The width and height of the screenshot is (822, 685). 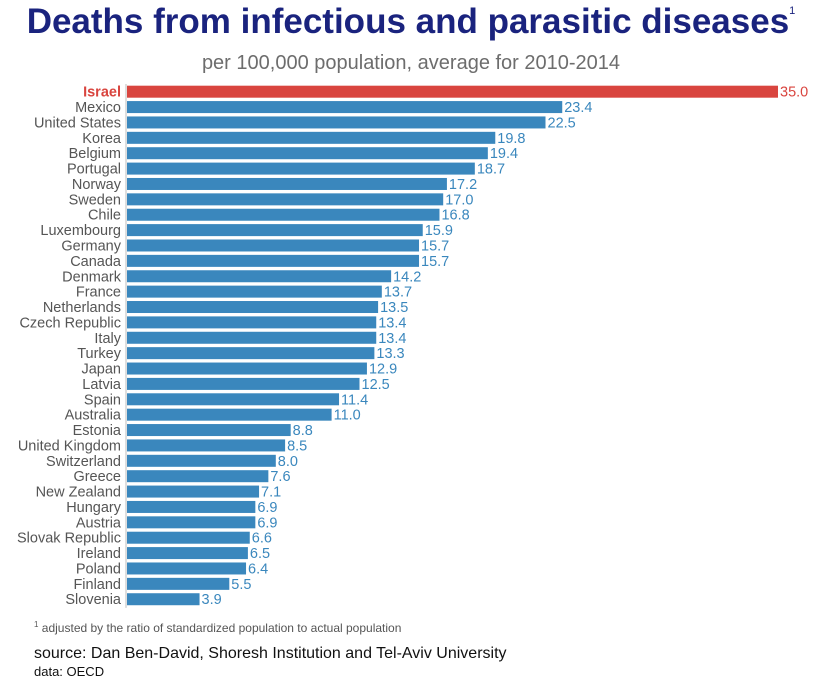 I want to click on value-label: 35.0, so click(x=794, y=93).